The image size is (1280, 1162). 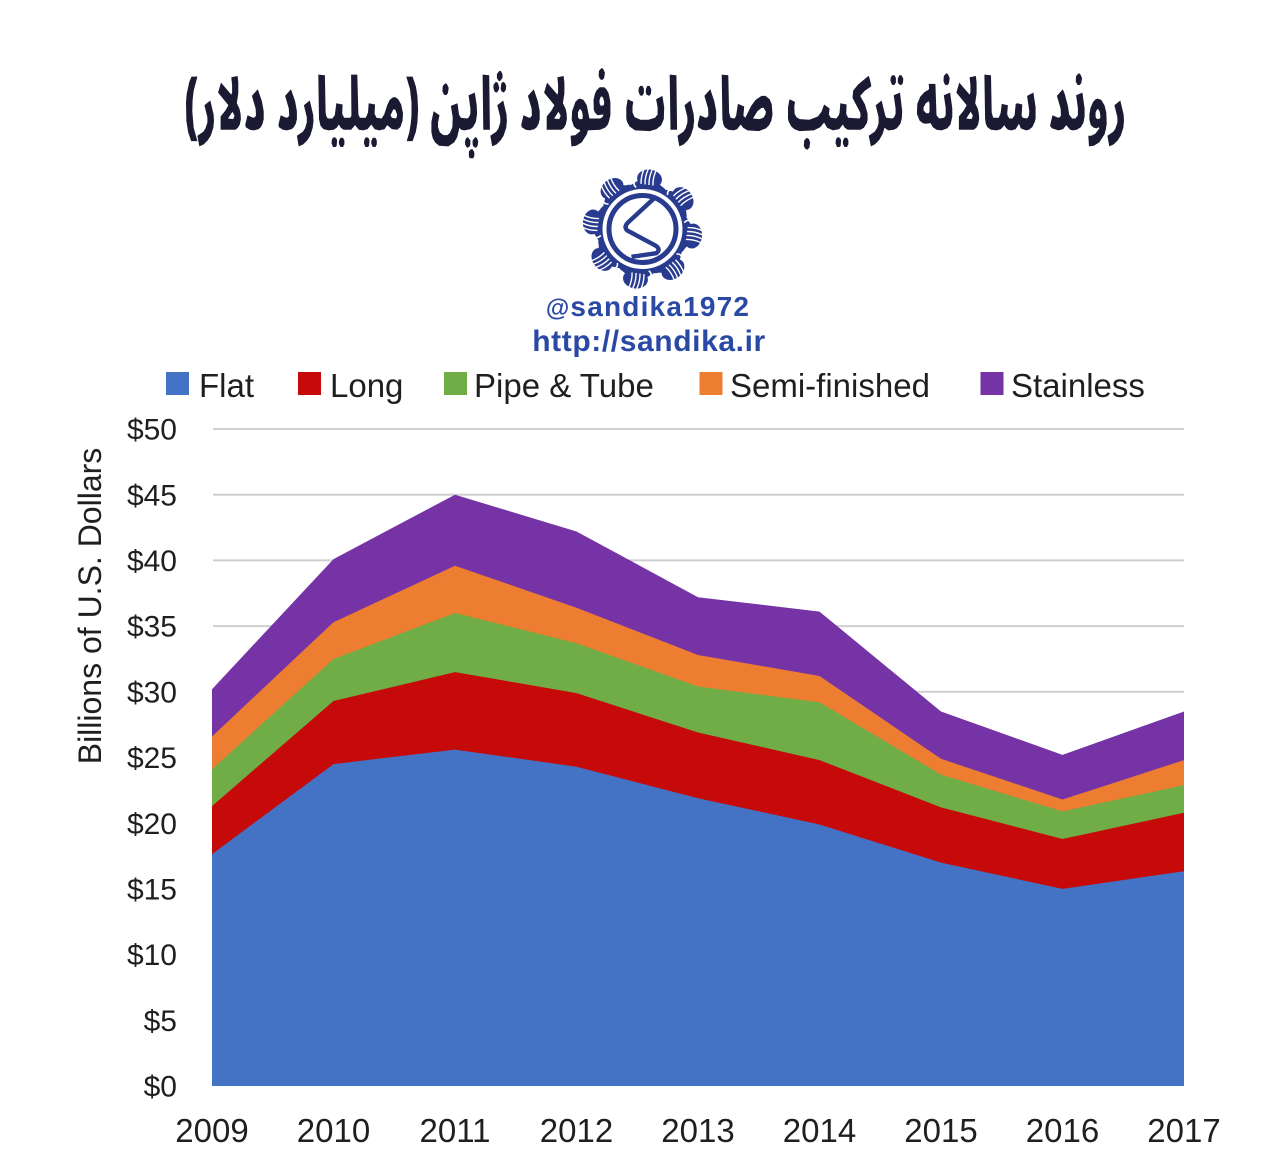 What do you see at coordinates (576, 1130) in the screenshot?
I see `svg-text: 2012` at bounding box center [576, 1130].